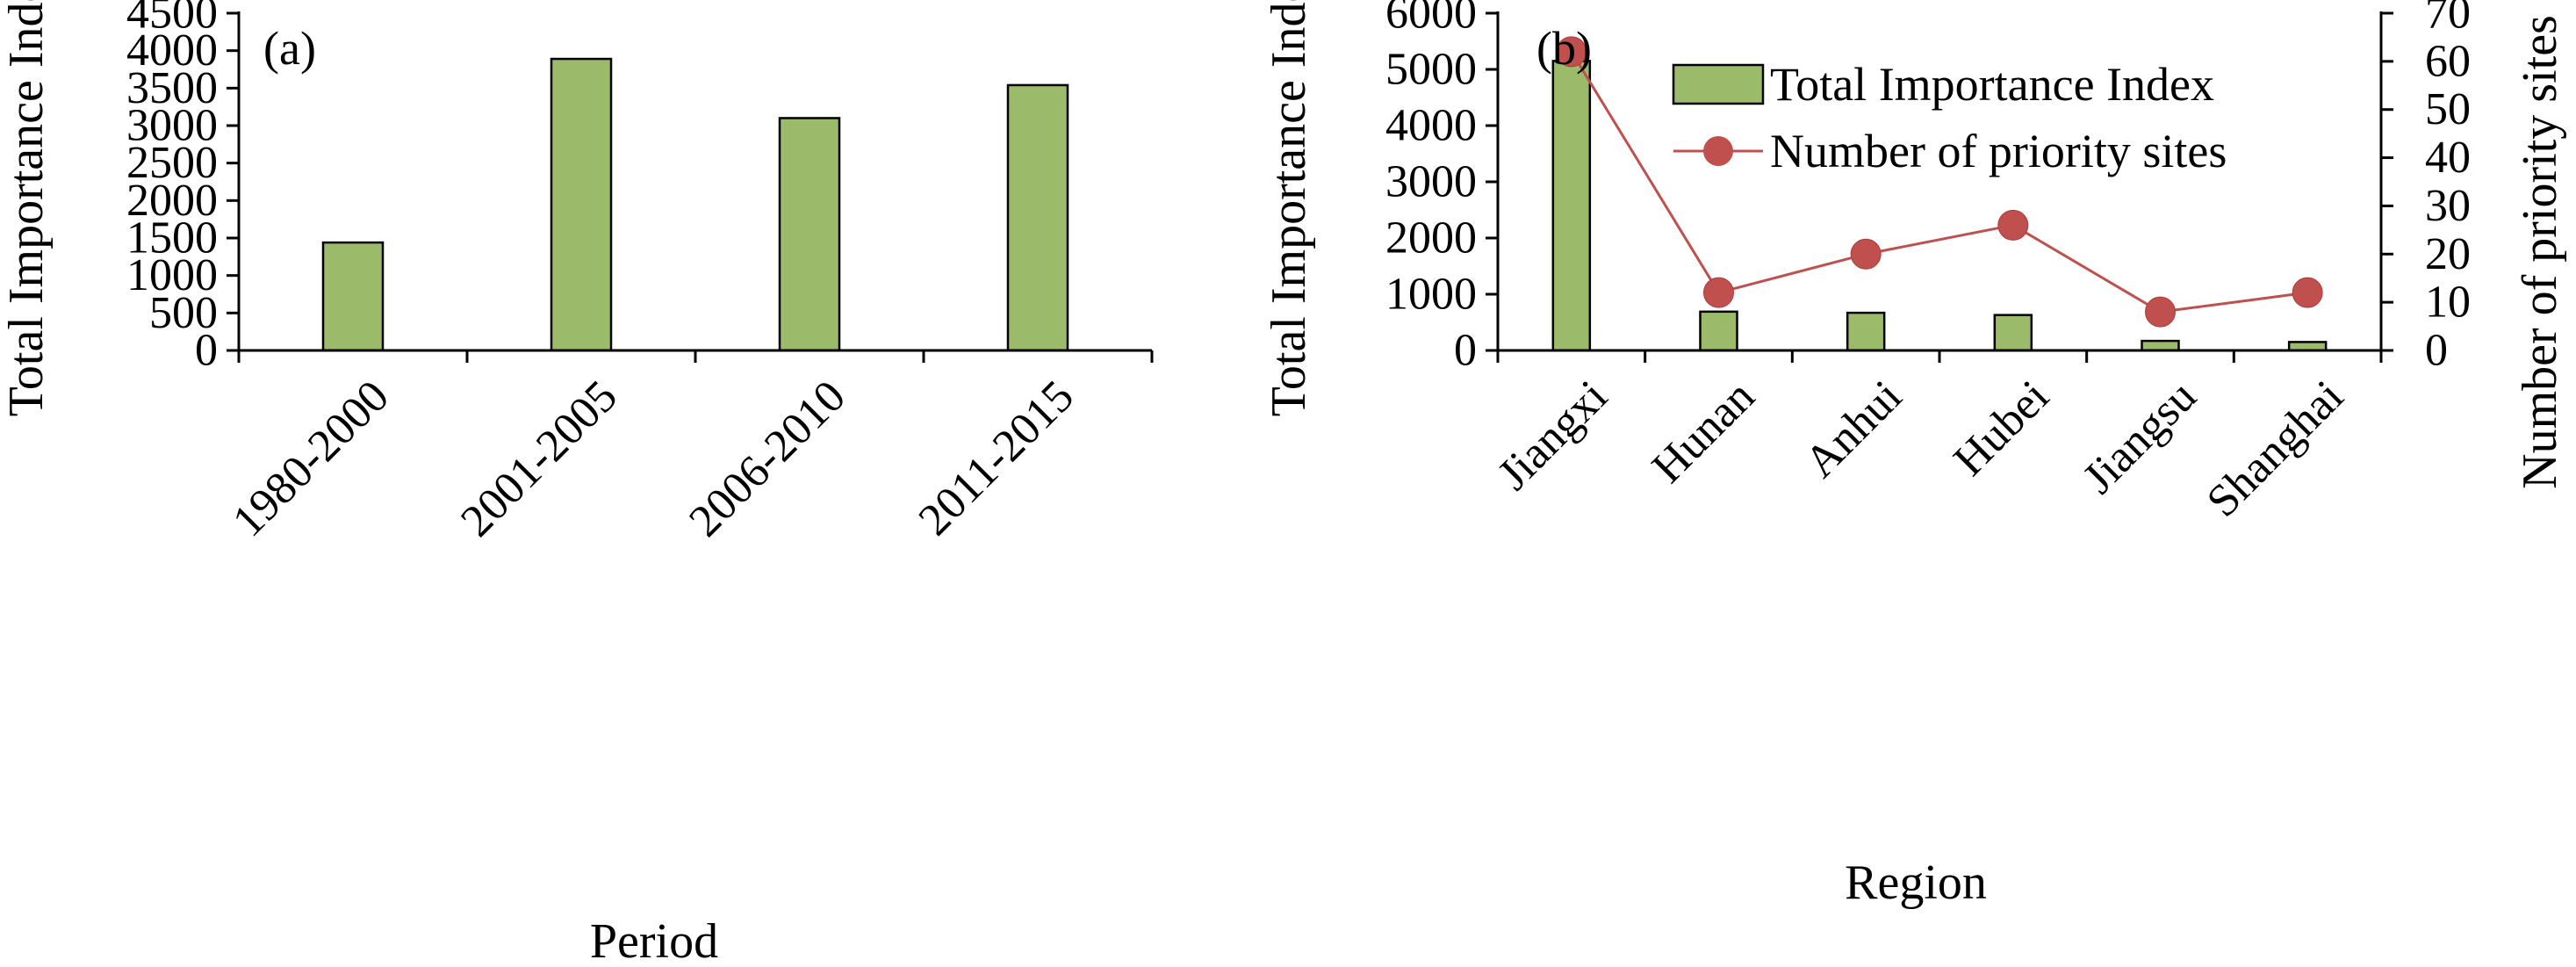  I want to click on y-tick-label-a: 2500, so click(172, 163).